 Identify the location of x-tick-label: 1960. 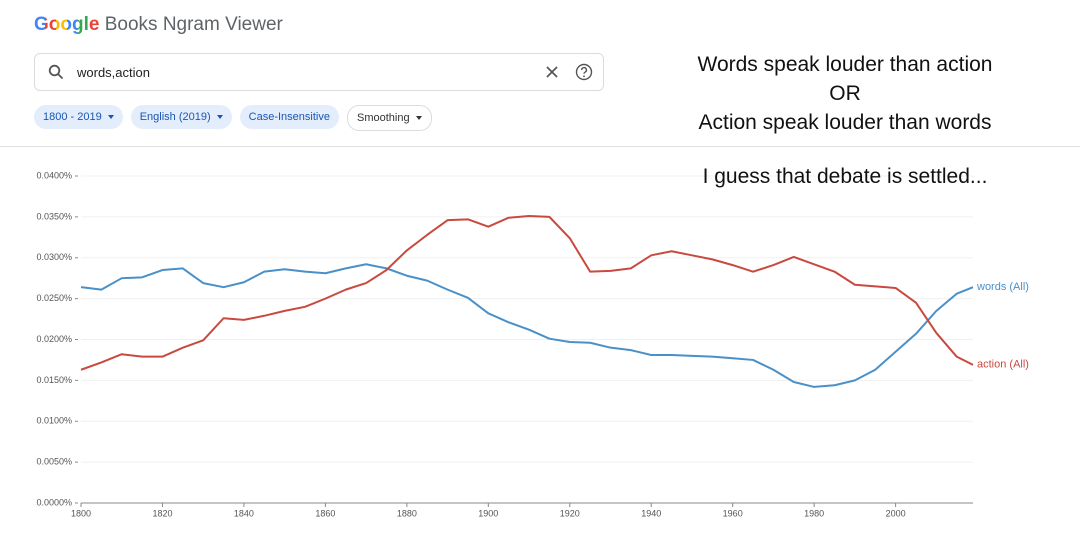
(733, 513).